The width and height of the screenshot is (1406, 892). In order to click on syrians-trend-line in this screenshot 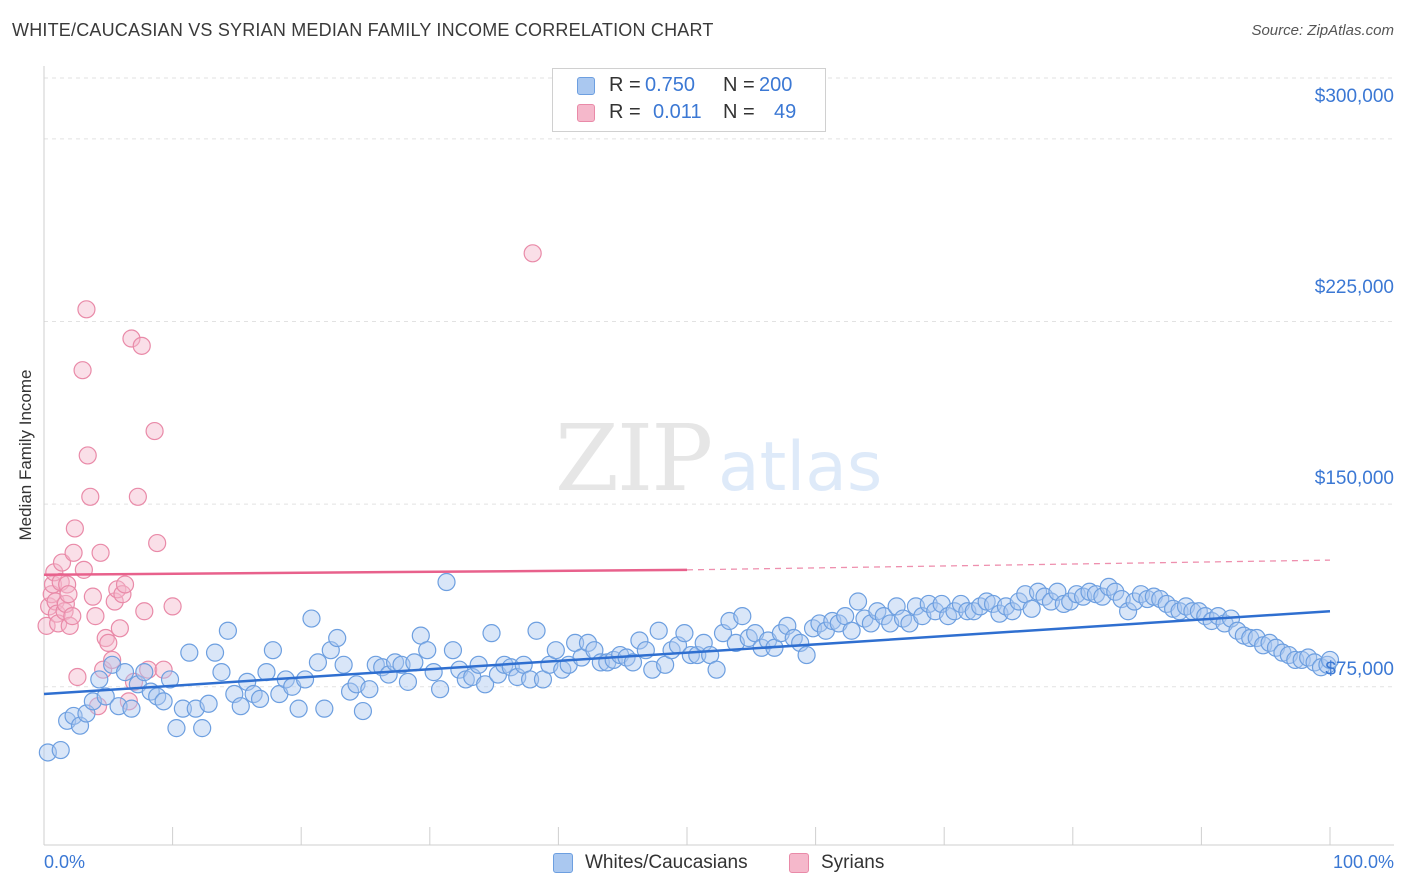, I will do `click(365, 572)`.